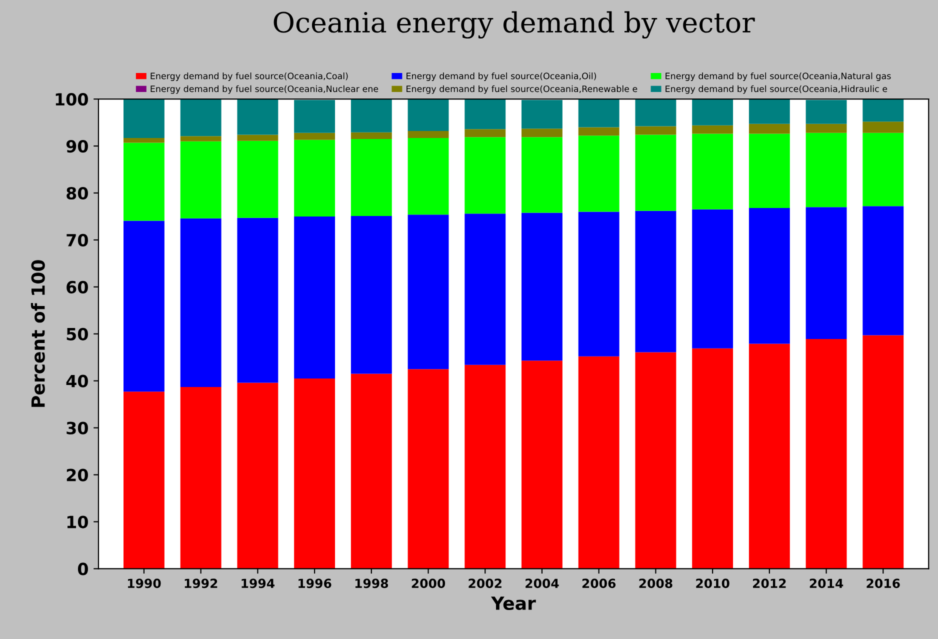 Image resolution: width=938 pixels, height=639 pixels. I want to click on legend-label: Energy demand by fuel source(Oceania,Natural gas, so click(778, 76).